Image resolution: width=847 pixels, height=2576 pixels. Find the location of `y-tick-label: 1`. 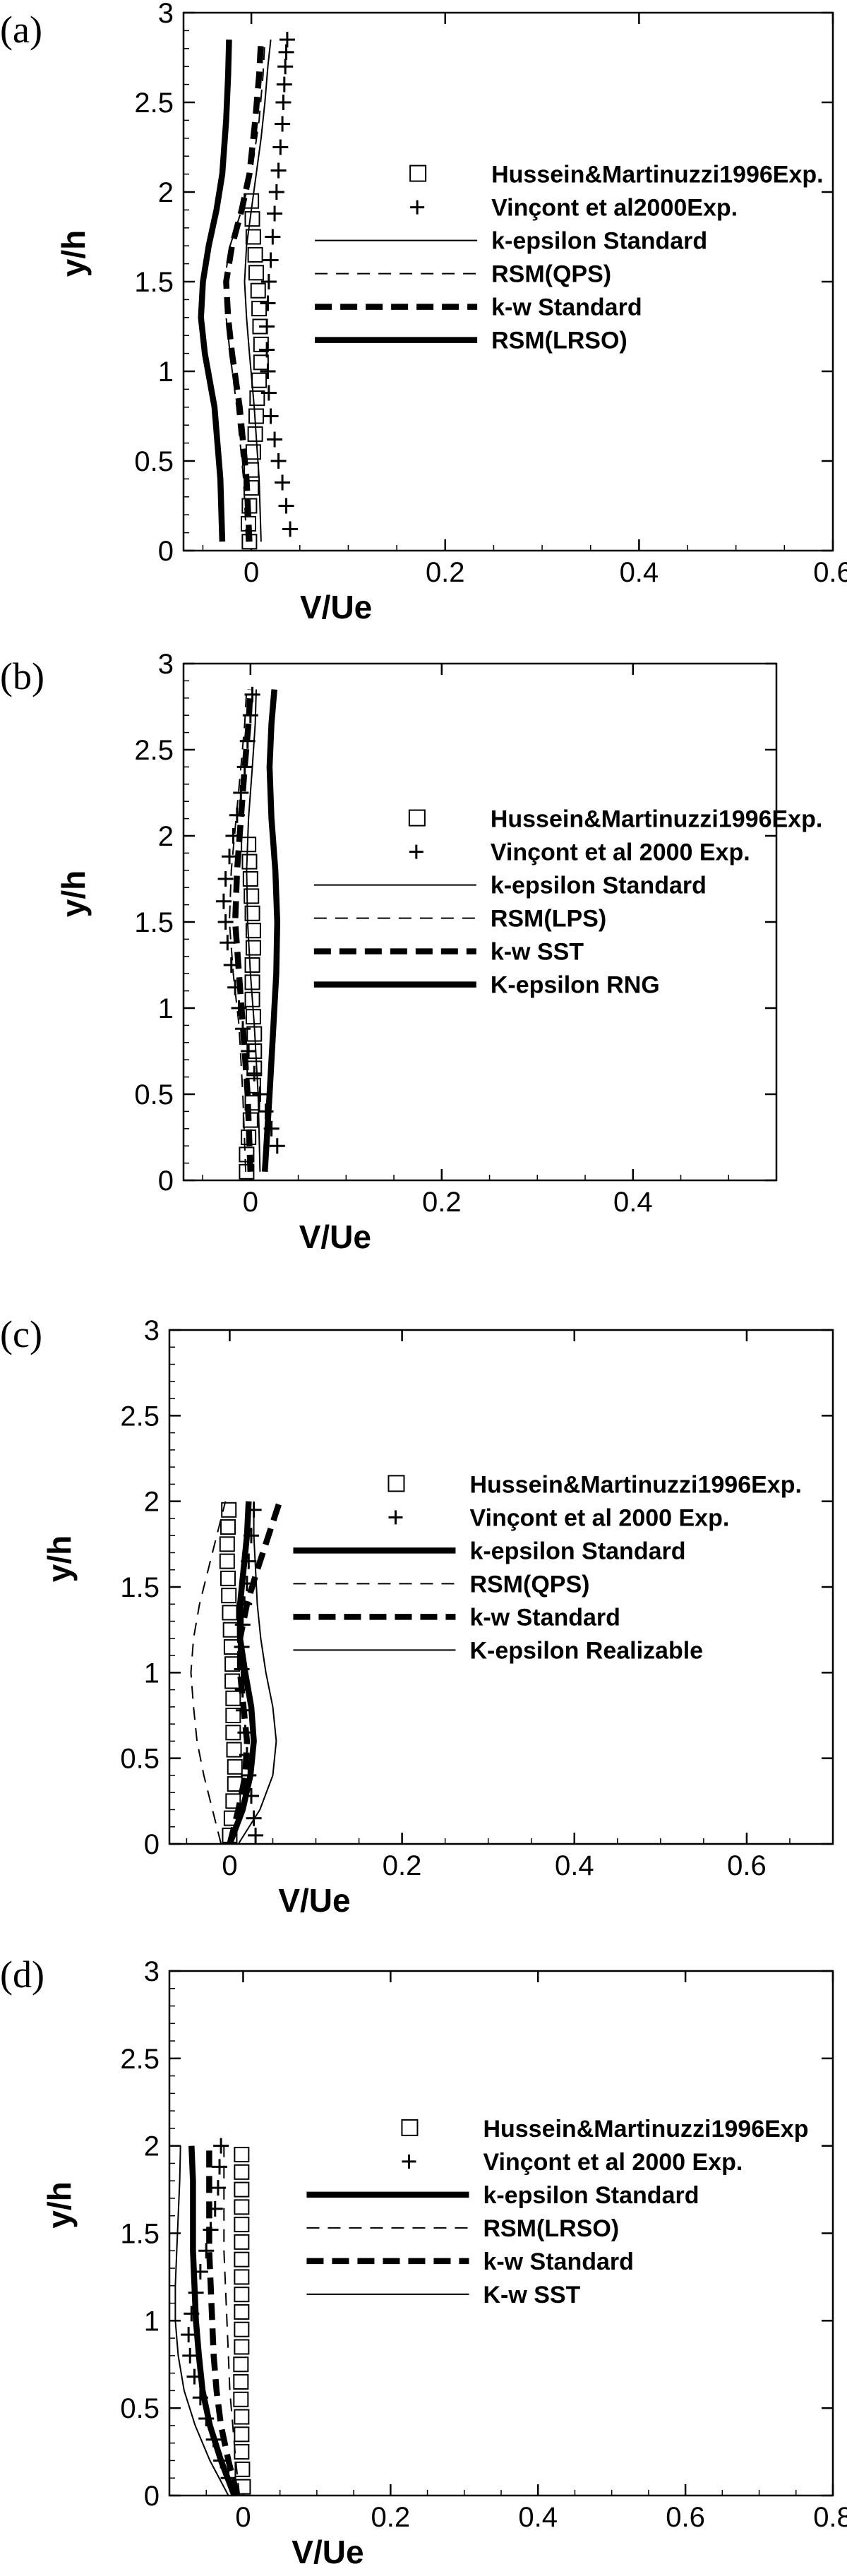

y-tick-label: 1 is located at coordinates (166, 372).